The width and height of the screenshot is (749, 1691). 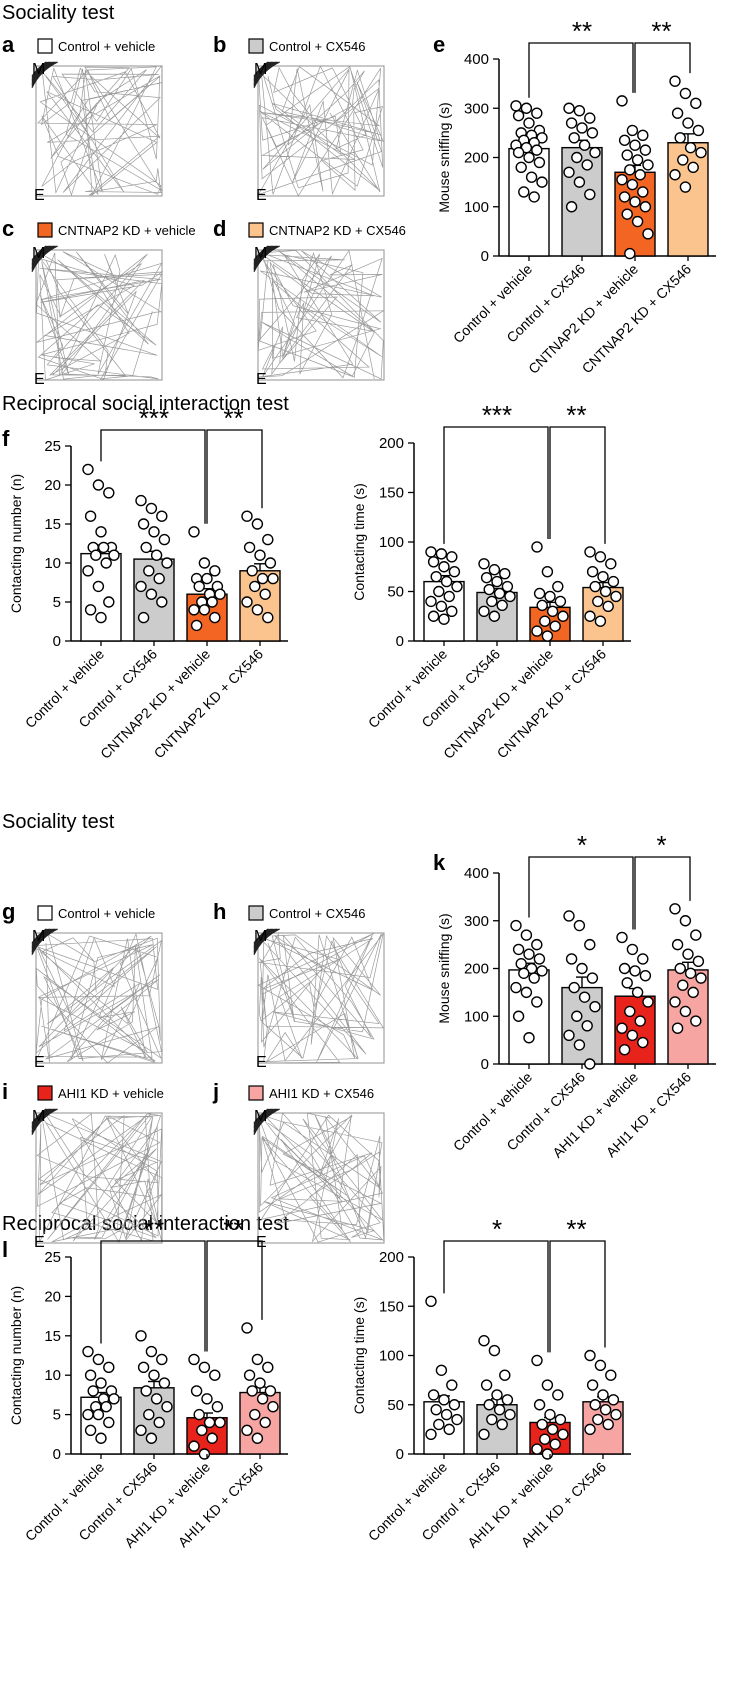 I want to click on y-tick-label: 0, so click(x=485, y=256).